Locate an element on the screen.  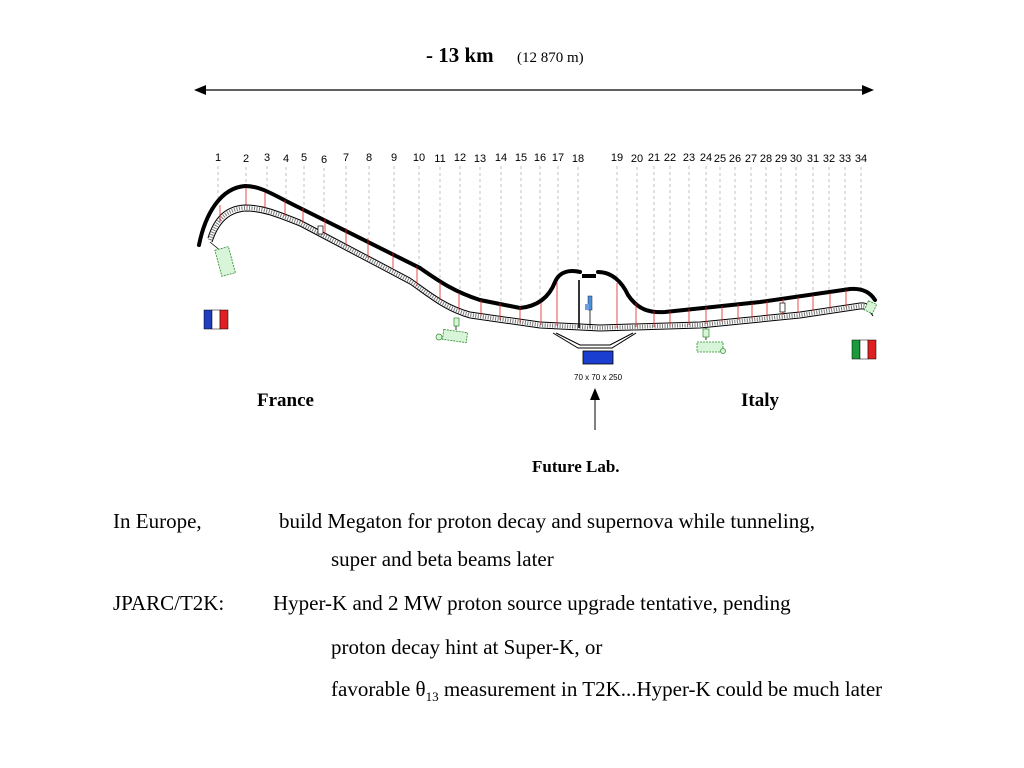
access-structure-italy is located at coordinates (711, 341).